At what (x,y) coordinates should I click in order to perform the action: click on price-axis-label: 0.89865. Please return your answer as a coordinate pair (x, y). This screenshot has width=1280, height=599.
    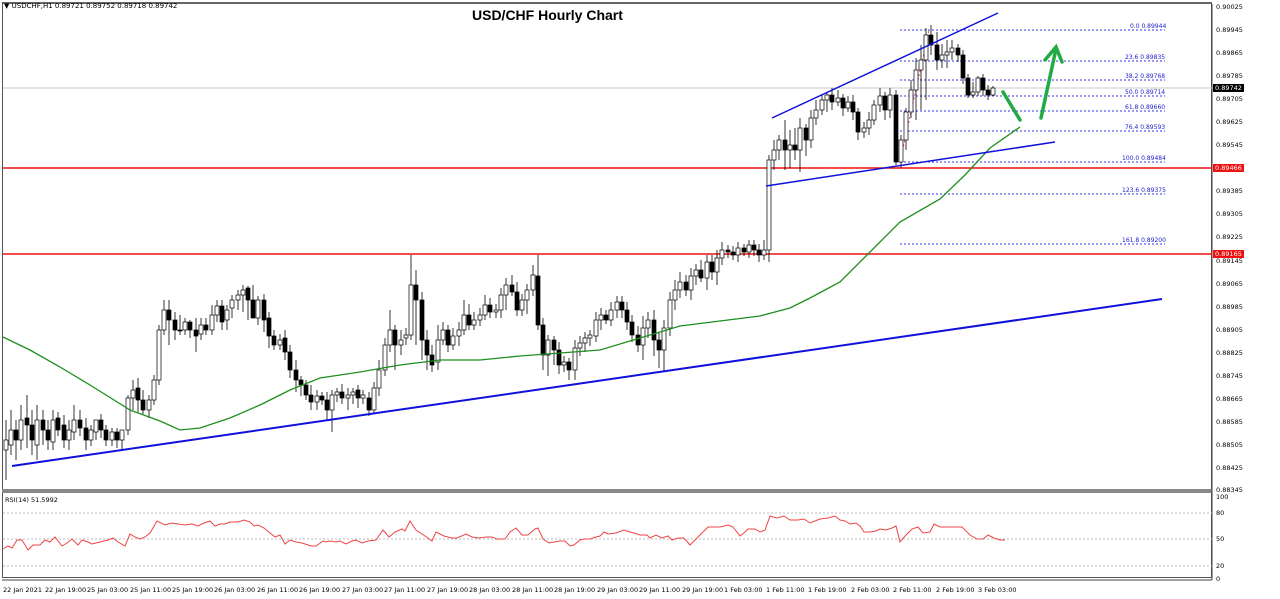
    Looking at the image, I should click on (1229, 53).